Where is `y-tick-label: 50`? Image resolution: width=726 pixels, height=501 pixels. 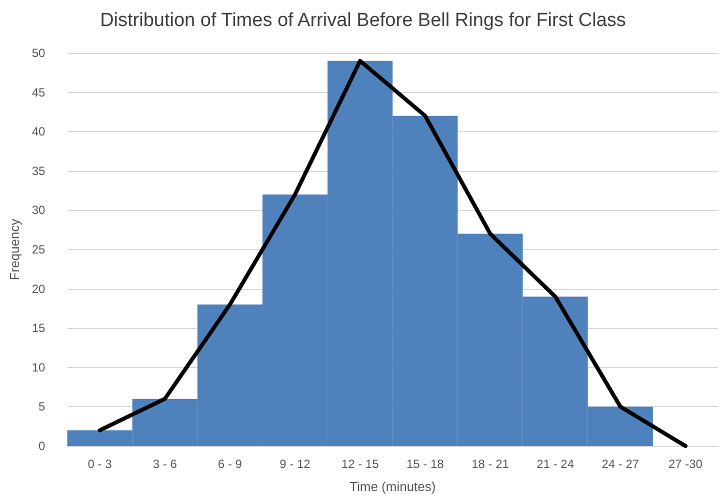
y-tick-label: 50 is located at coordinates (39, 53).